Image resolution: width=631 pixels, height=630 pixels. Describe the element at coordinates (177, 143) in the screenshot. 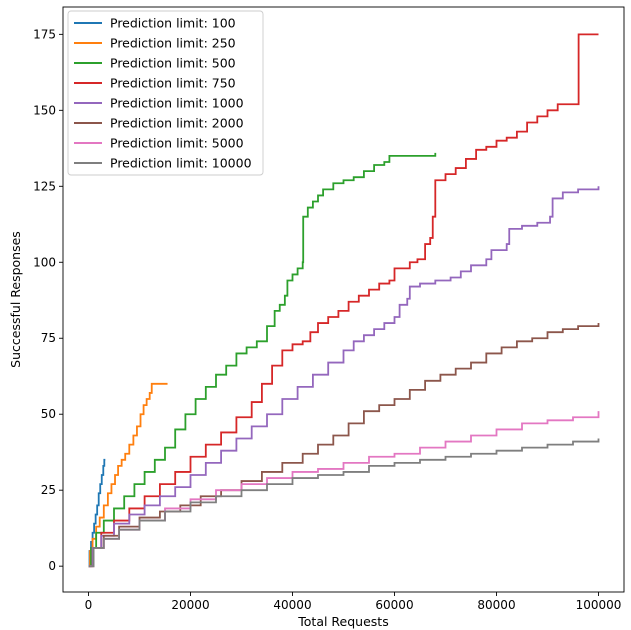

I see `legend-label: Prediction limit: 5000` at that location.